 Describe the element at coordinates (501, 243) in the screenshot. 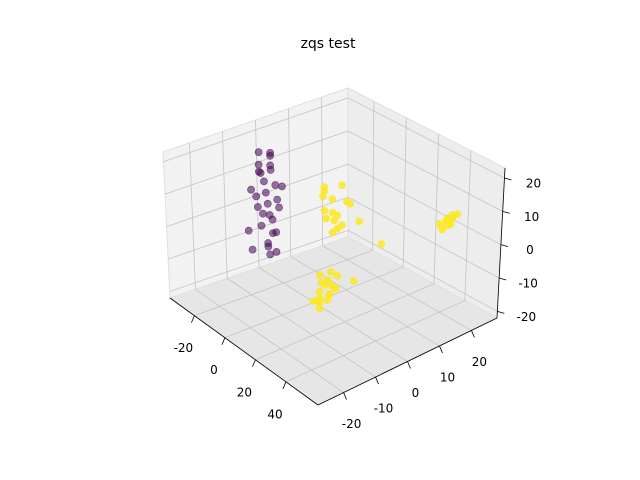

I see `z-axis-line` at that location.